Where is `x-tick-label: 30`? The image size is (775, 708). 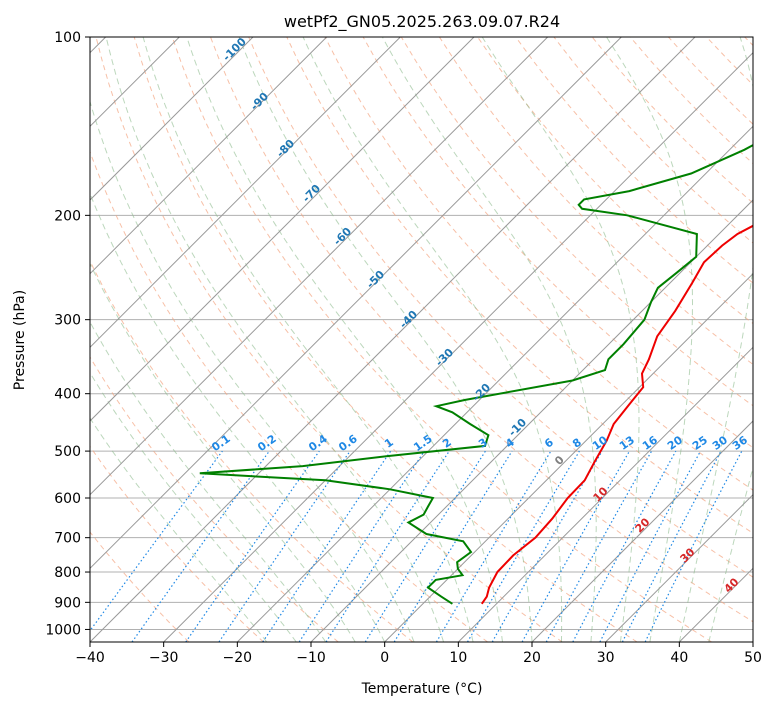
x-tick-label: 30 is located at coordinates (606, 658).